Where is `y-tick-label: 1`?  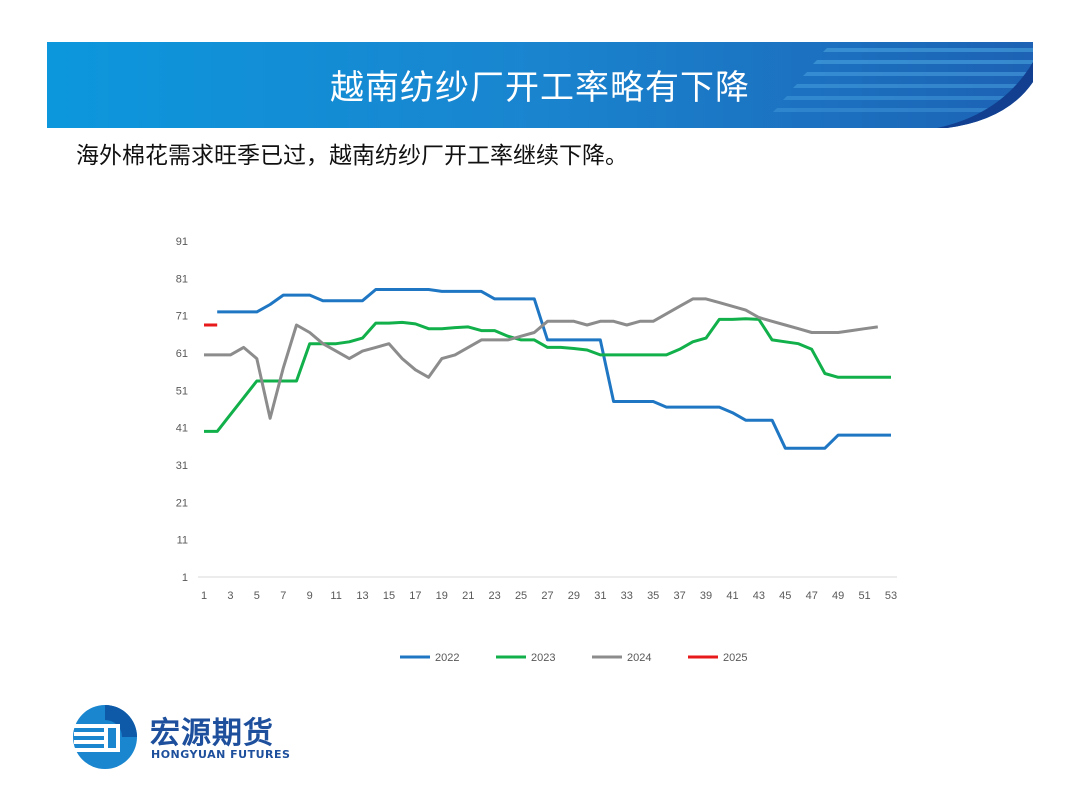 y-tick-label: 1 is located at coordinates (185, 578).